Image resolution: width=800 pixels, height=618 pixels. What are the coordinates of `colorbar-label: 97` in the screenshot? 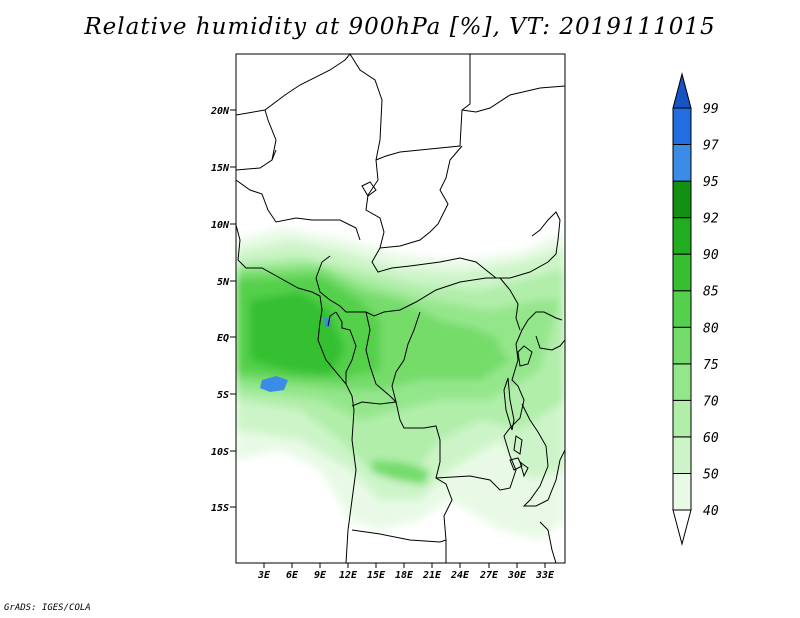 It's located at (711, 146).